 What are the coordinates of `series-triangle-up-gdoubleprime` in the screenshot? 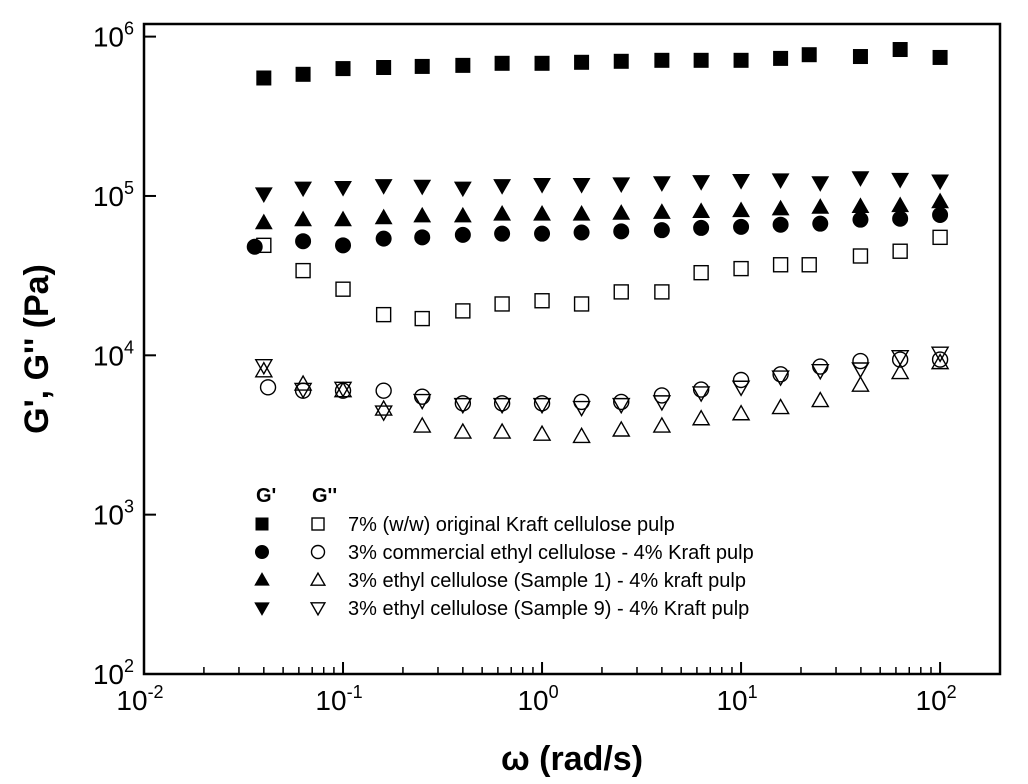 It's located at (602, 398).